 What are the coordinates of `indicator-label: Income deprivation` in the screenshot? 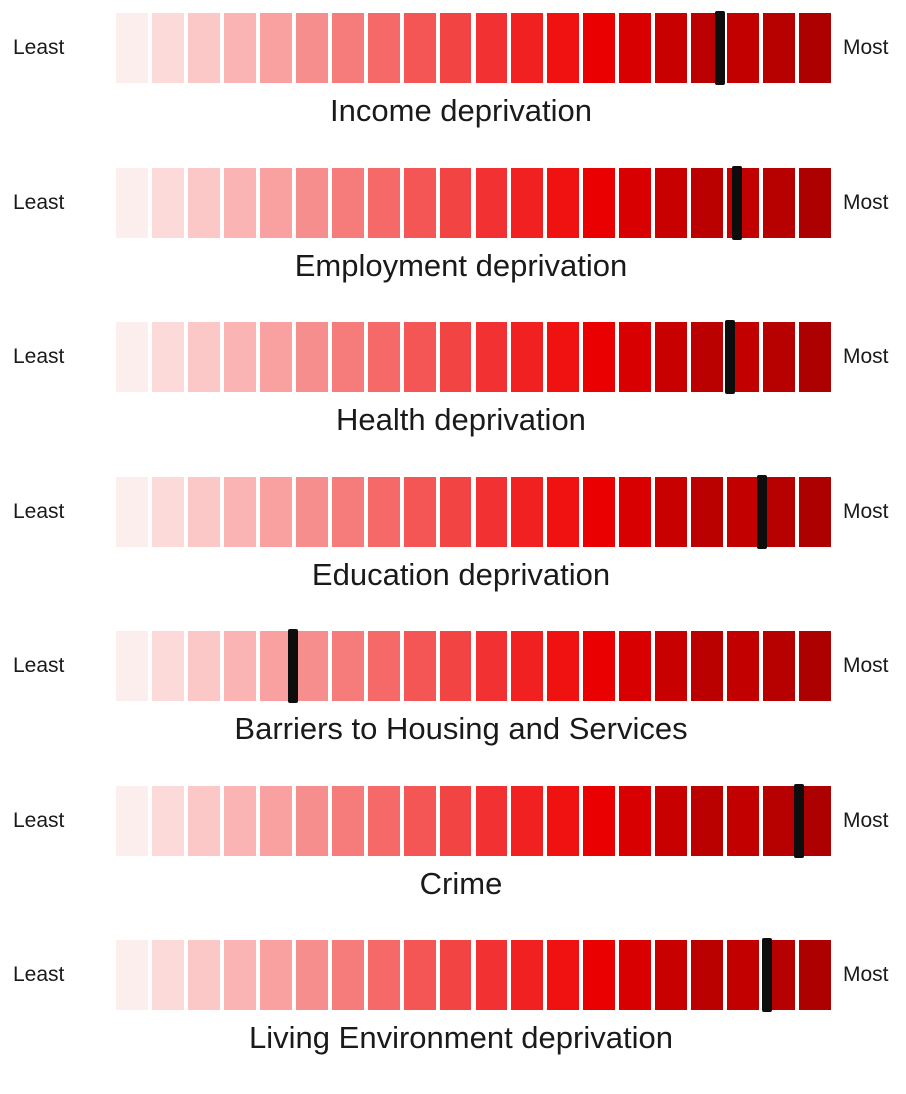 It's located at (461, 110).